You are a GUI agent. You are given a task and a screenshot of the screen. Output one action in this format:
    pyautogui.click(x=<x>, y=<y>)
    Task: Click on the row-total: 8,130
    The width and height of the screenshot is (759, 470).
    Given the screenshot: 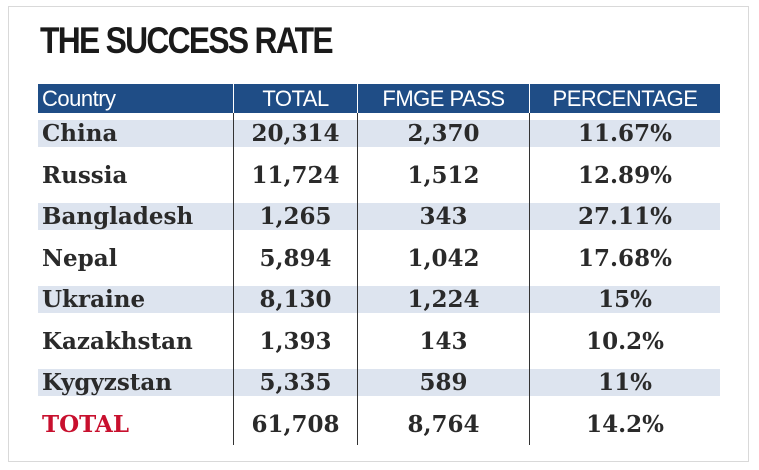 What is the action you would take?
    pyautogui.click(x=296, y=300)
    